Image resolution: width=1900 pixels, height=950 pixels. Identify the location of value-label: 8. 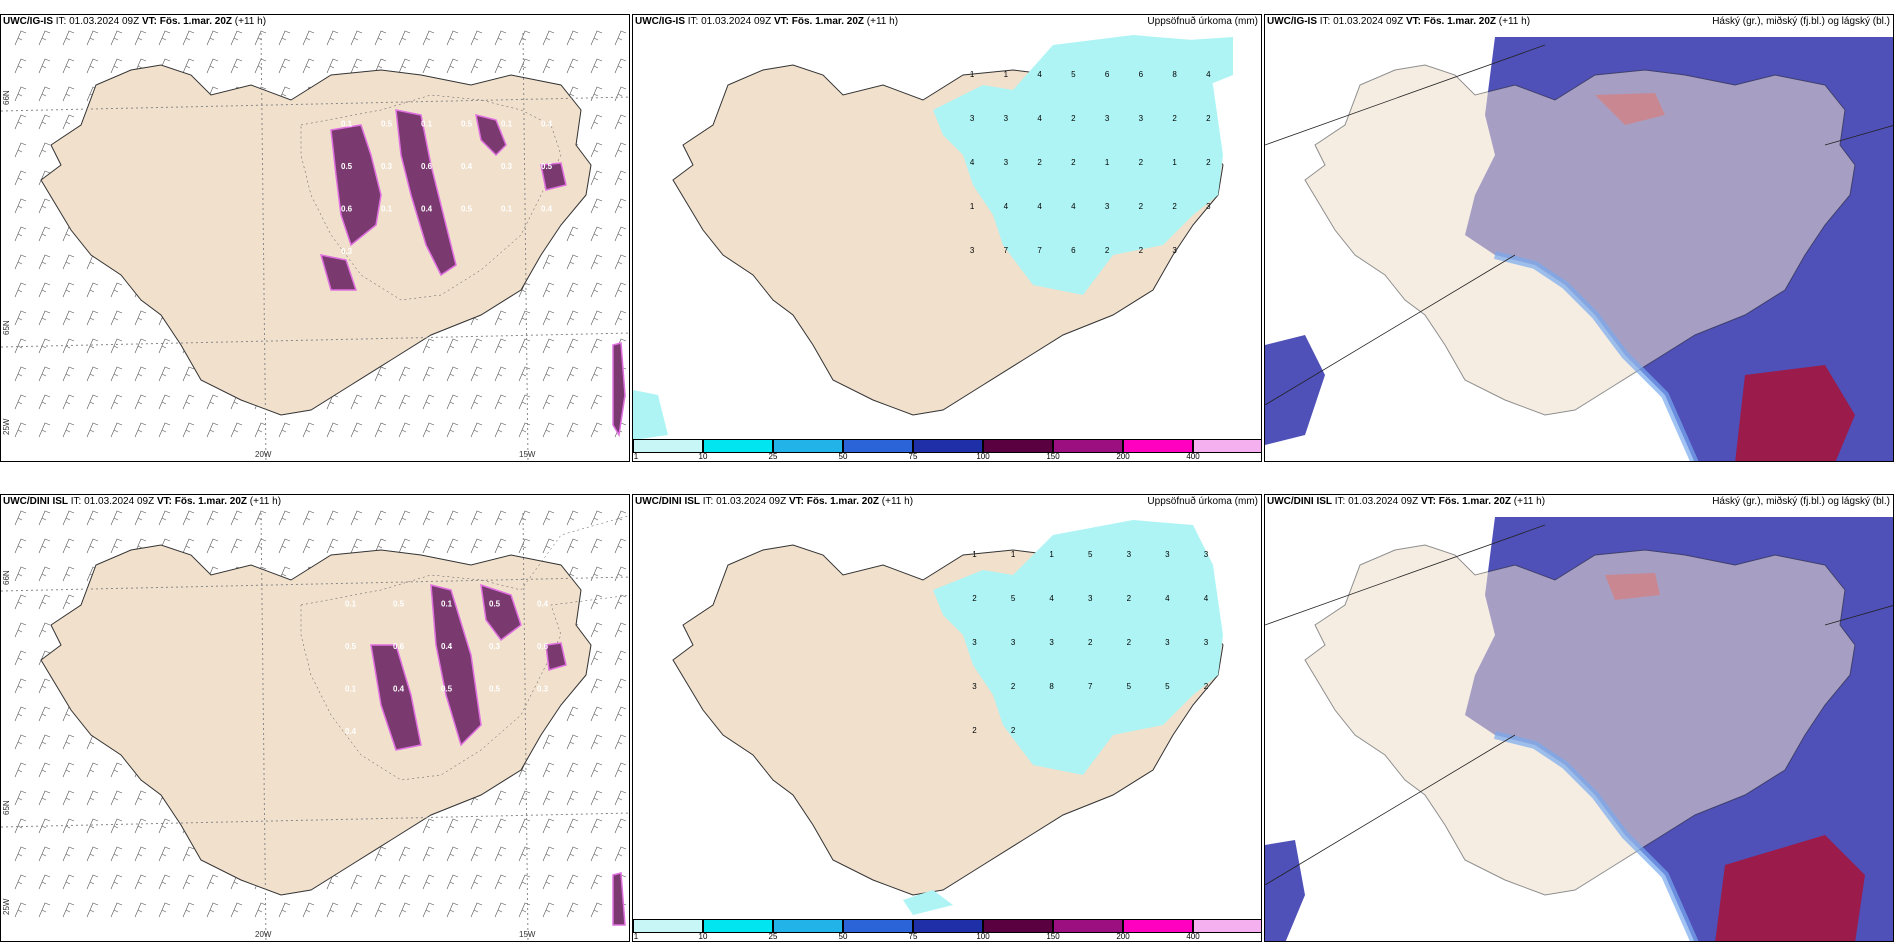
(1174, 74).